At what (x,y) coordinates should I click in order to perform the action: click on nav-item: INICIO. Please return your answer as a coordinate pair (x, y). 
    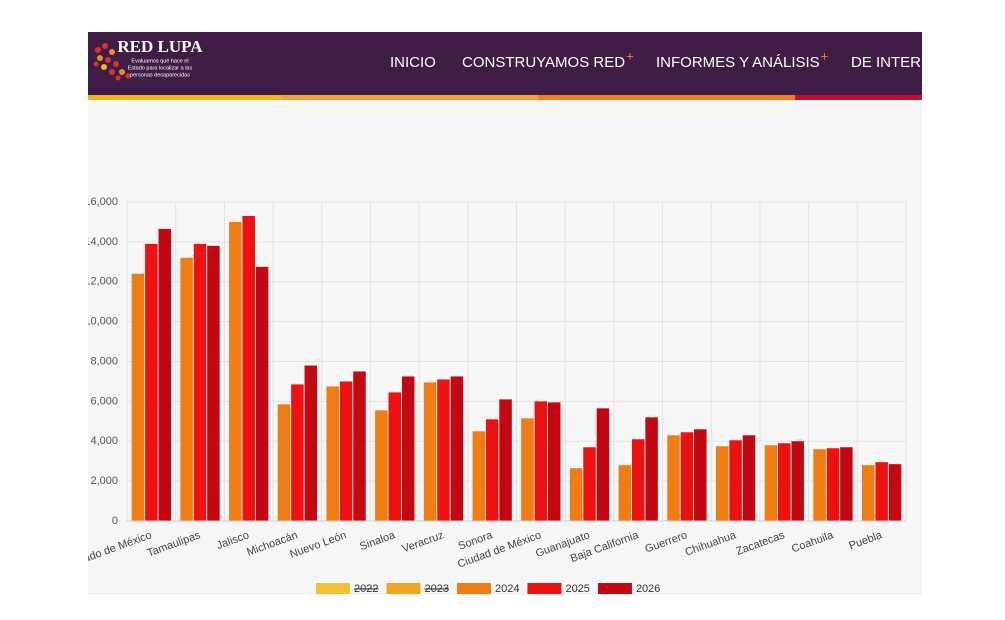
    Looking at the image, I should click on (413, 62).